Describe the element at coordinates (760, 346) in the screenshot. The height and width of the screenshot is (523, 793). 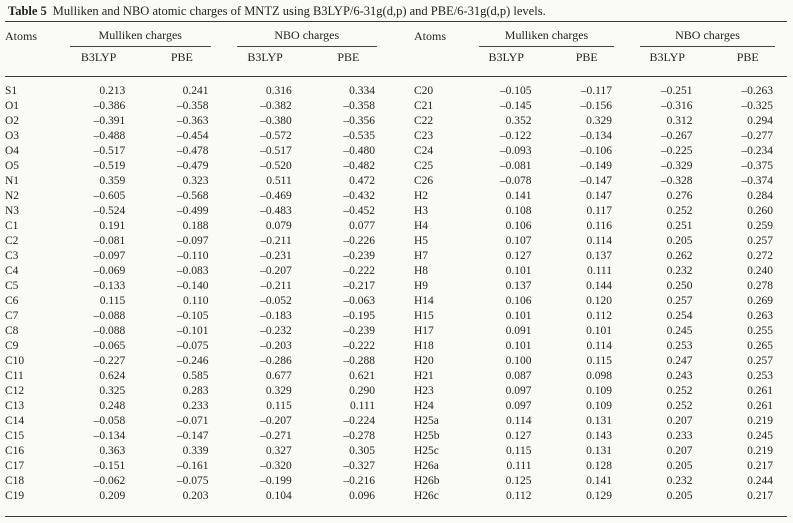
I see `charge-value: 0.265` at that location.